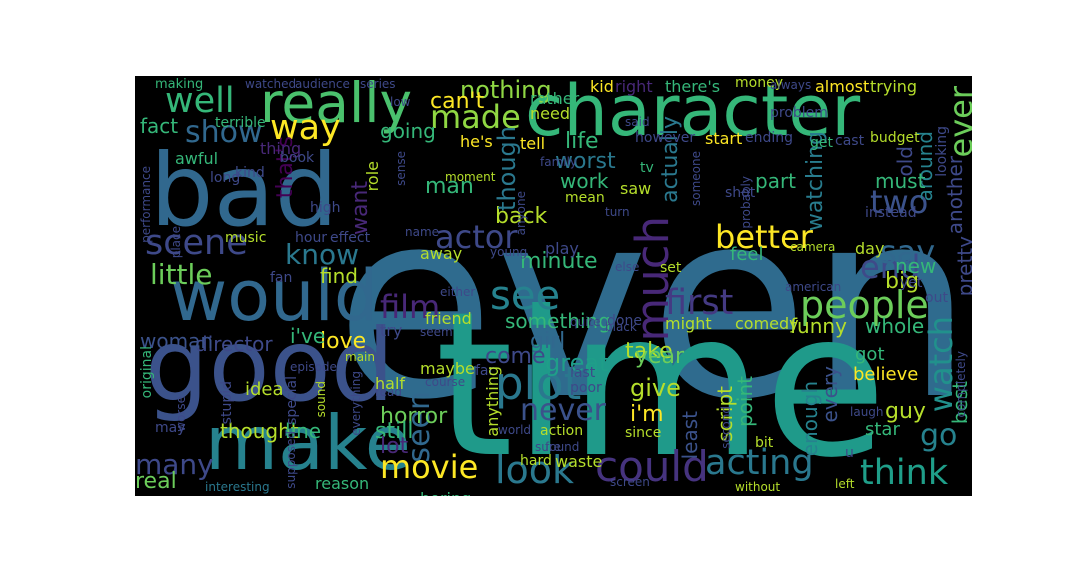  I want to click on word-worst: worst, so click(585, 161).